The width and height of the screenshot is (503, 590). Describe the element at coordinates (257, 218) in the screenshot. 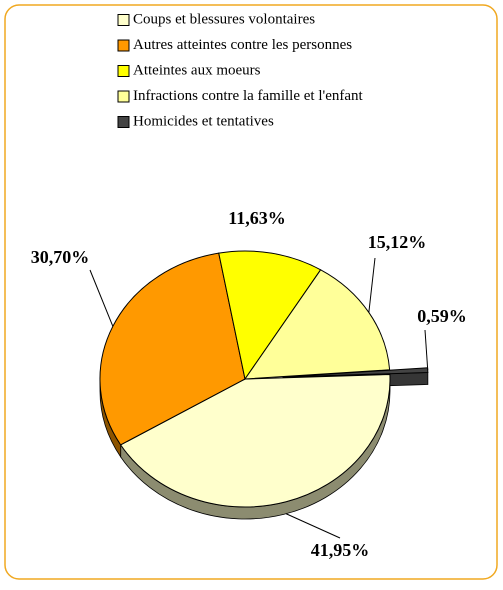

I see `data-label: 11,63%` at that location.